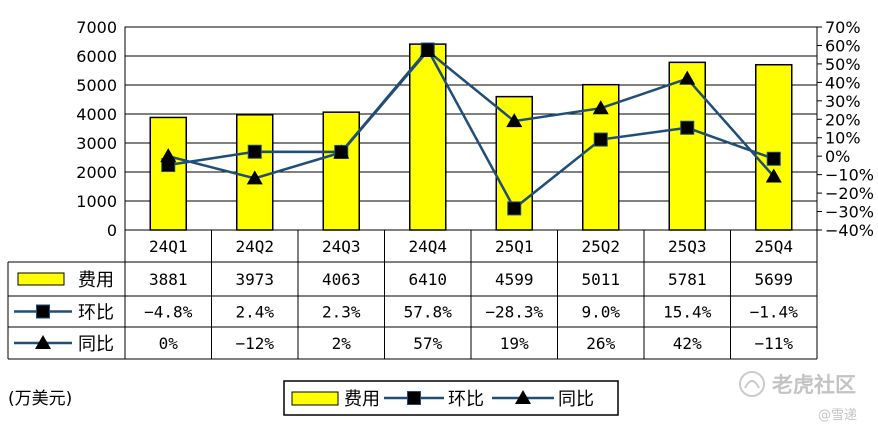 The width and height of the screenshot is (878, 434). I want to click on point-同比-25Q4, so click(773, 175).